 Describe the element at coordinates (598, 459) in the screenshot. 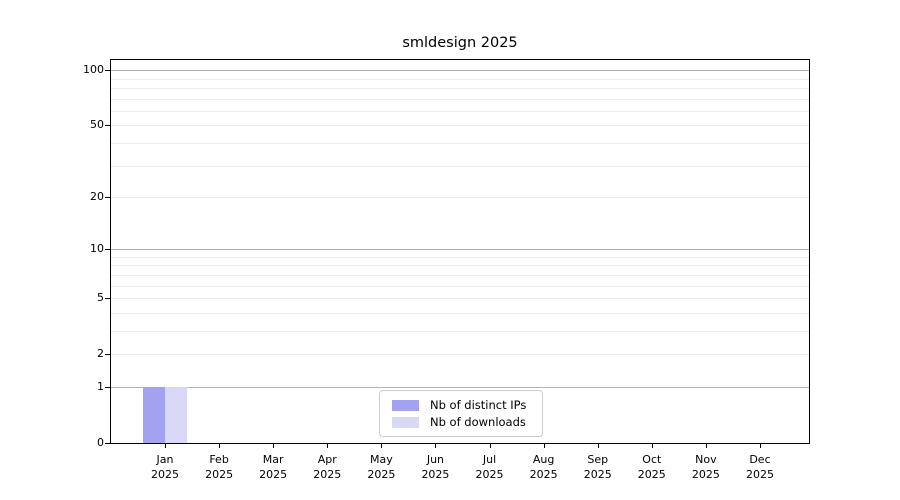

I see `x-tick-label-month: Sep` at that location.